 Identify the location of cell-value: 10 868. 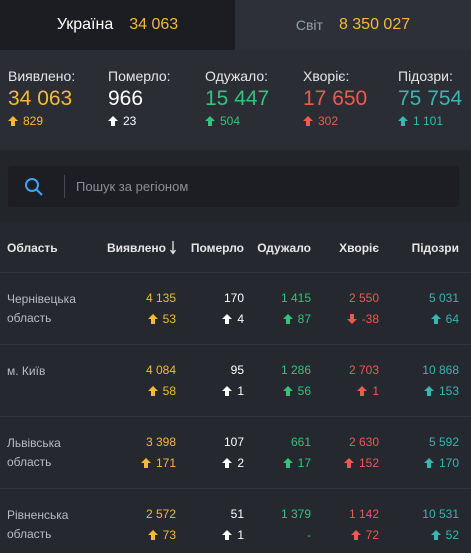
(440, 370).